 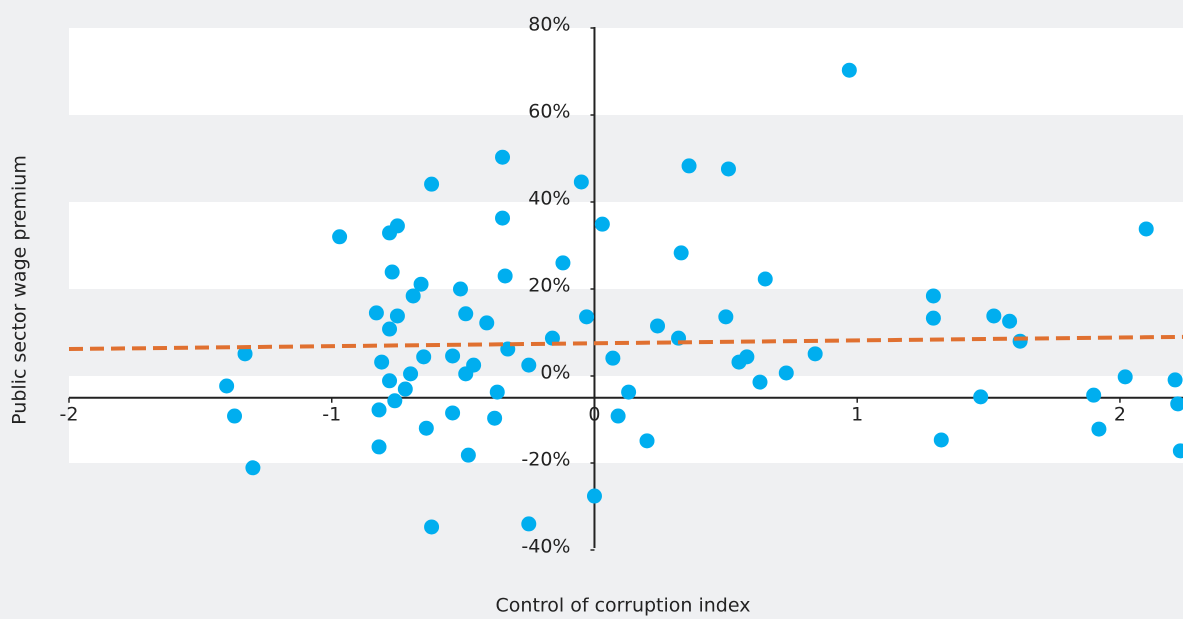 What do you see at coordinates (331, 414) in the screenshot?
I see `x-tick-label: -1` at bounding box center [331, 414].